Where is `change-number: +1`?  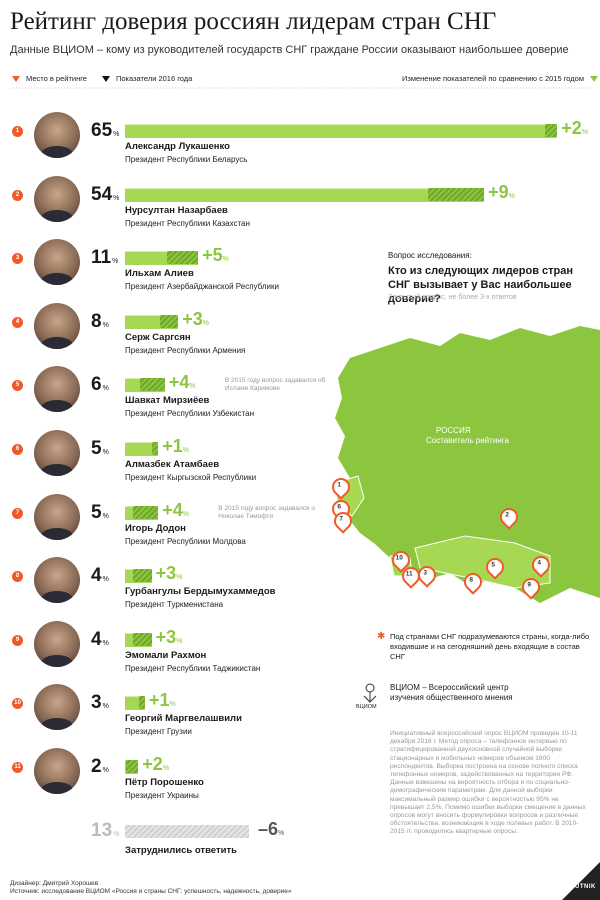
change-number: +1 is located at coordinates (172, 446).